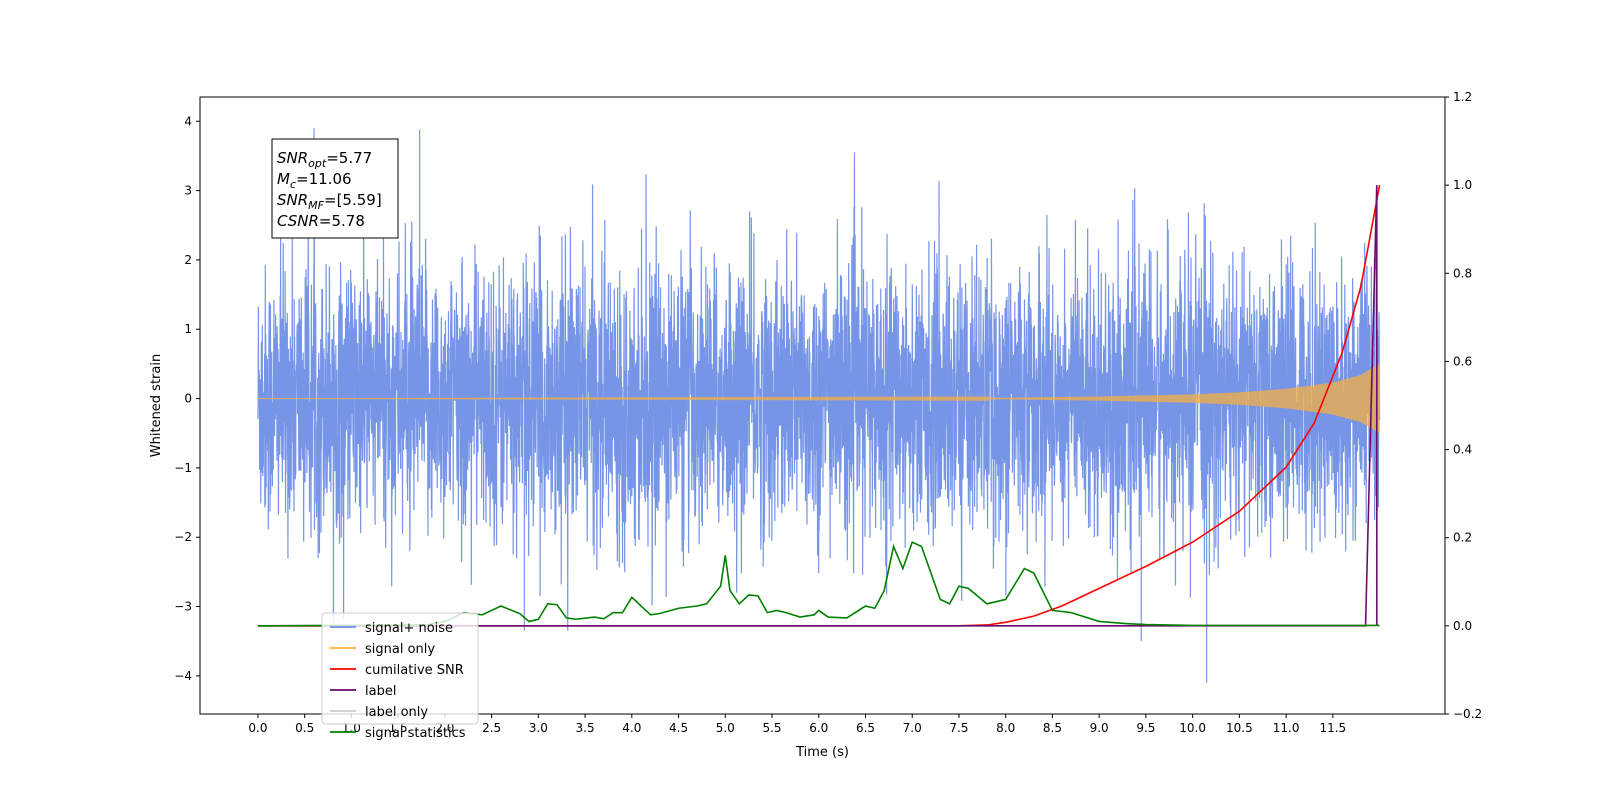 The height and width of the screenshot is (804, 1600). What do you see at coordinates (183, 537) in the screenshot?
I see `y-left-tick-label: −2` at bounding box center [183, 537].